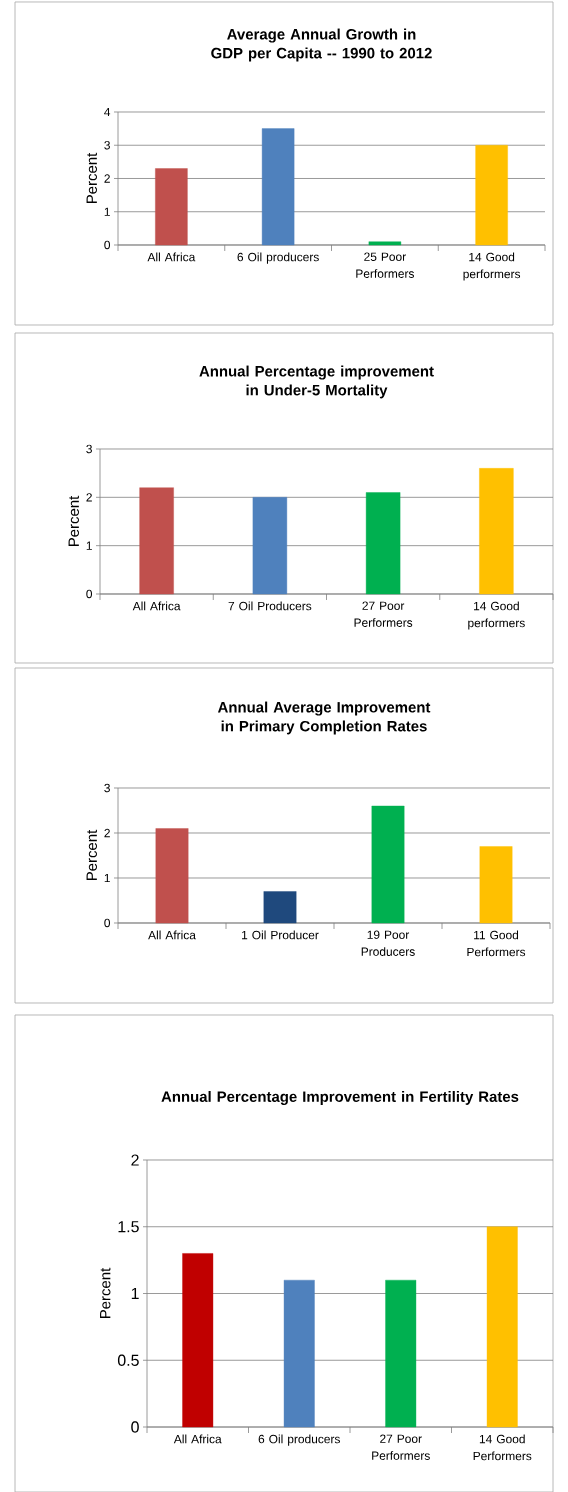 This screenshot has height=1492, width=568. Describe the element at coordinates (385, 265) in the screenshot. I see `x-tick-label: 25 Poor Performers` at that location.